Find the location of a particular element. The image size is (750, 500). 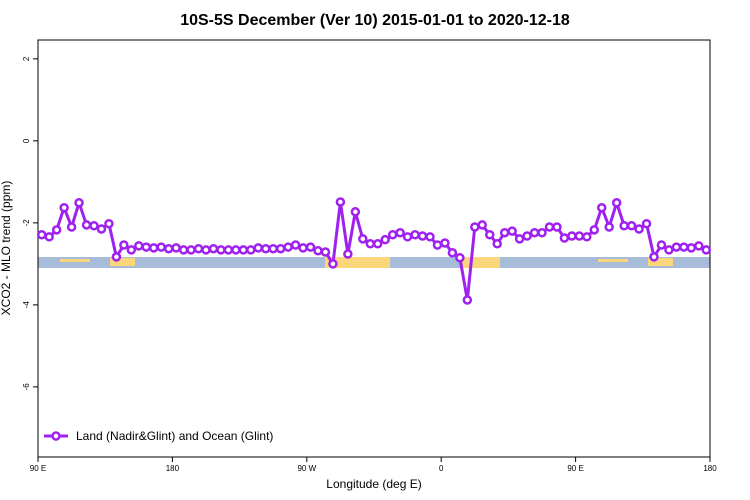

y-tick-label: 0 is located at coordinates (26, 140).